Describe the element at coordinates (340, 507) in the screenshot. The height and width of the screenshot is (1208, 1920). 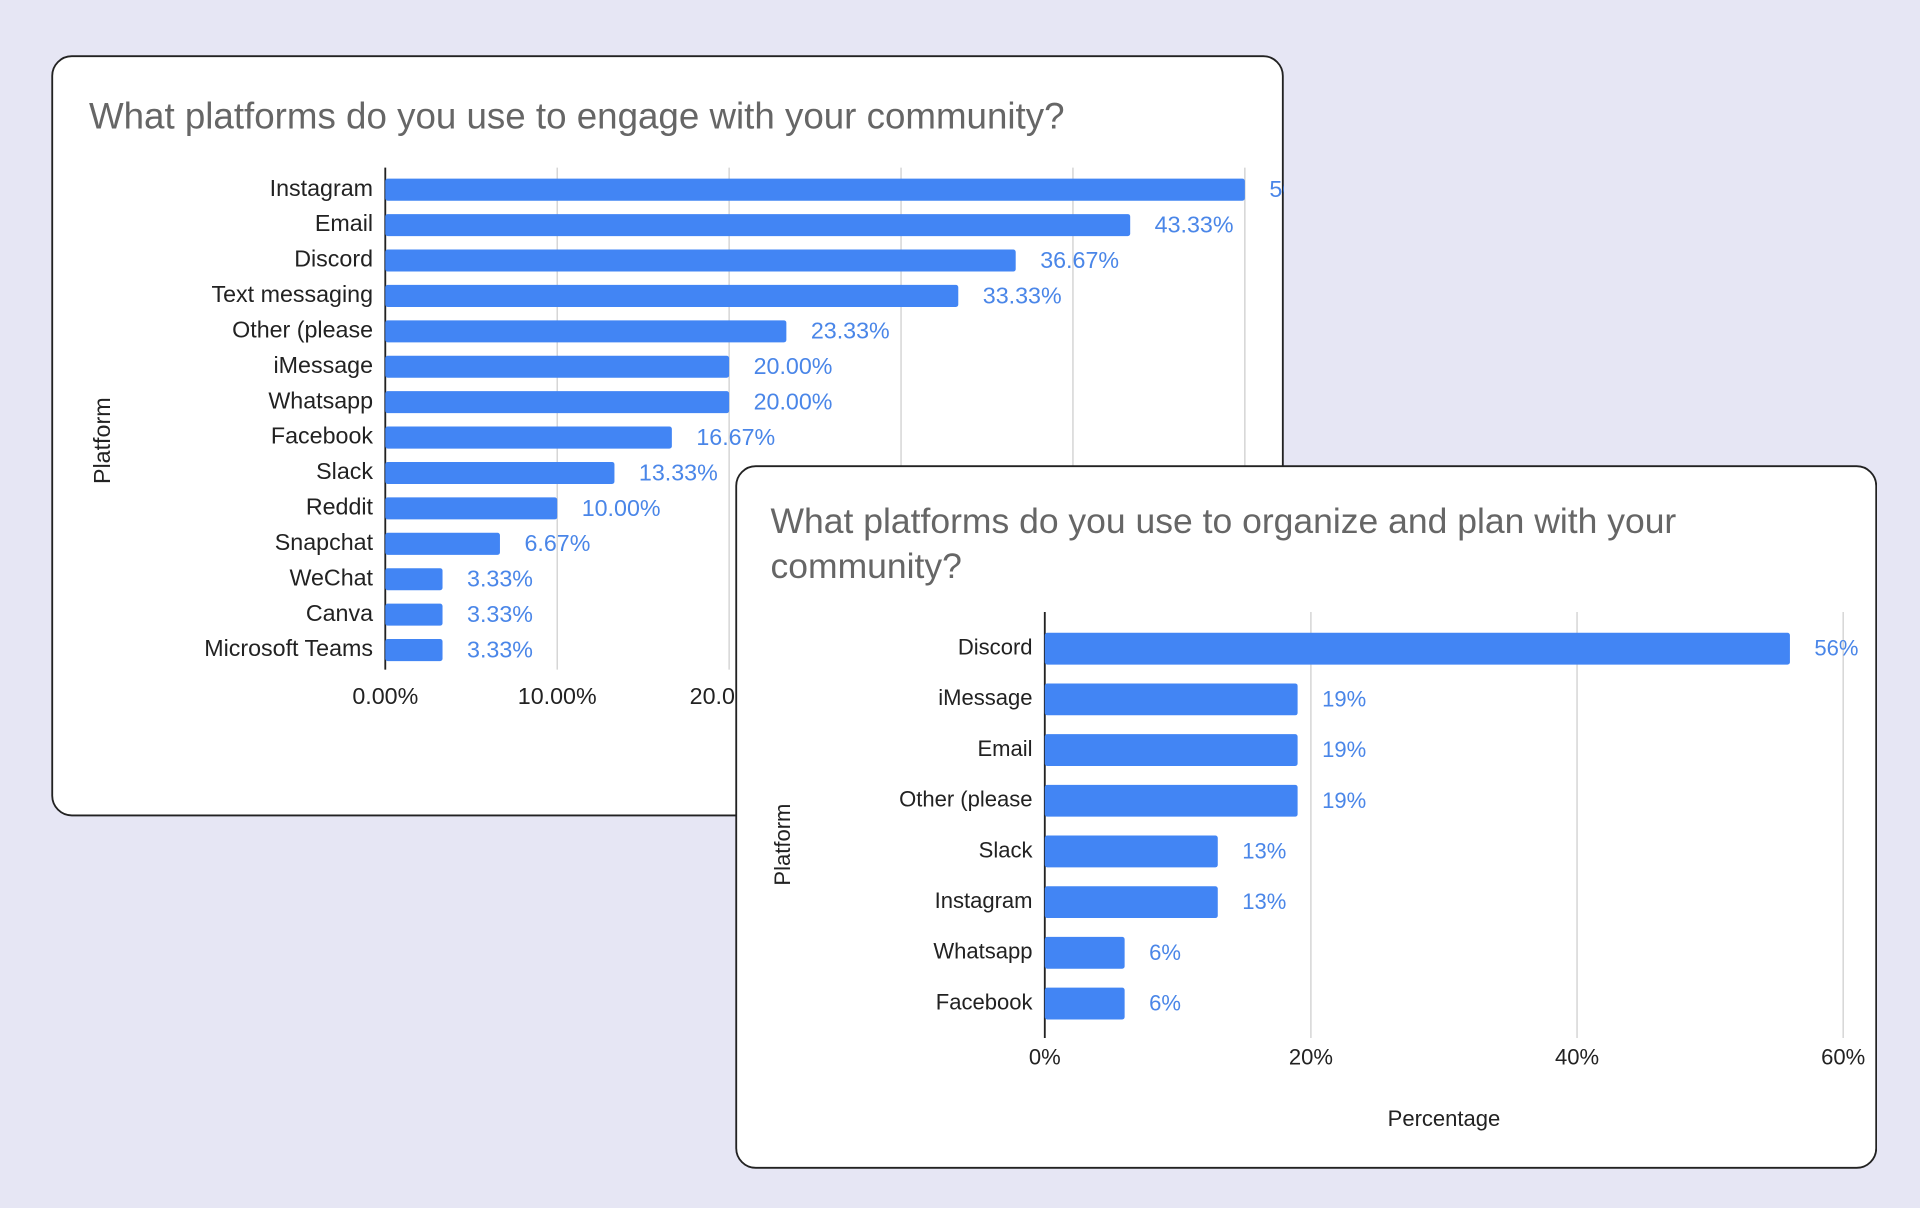
I see `y-tick-label: Reddit` at that location.